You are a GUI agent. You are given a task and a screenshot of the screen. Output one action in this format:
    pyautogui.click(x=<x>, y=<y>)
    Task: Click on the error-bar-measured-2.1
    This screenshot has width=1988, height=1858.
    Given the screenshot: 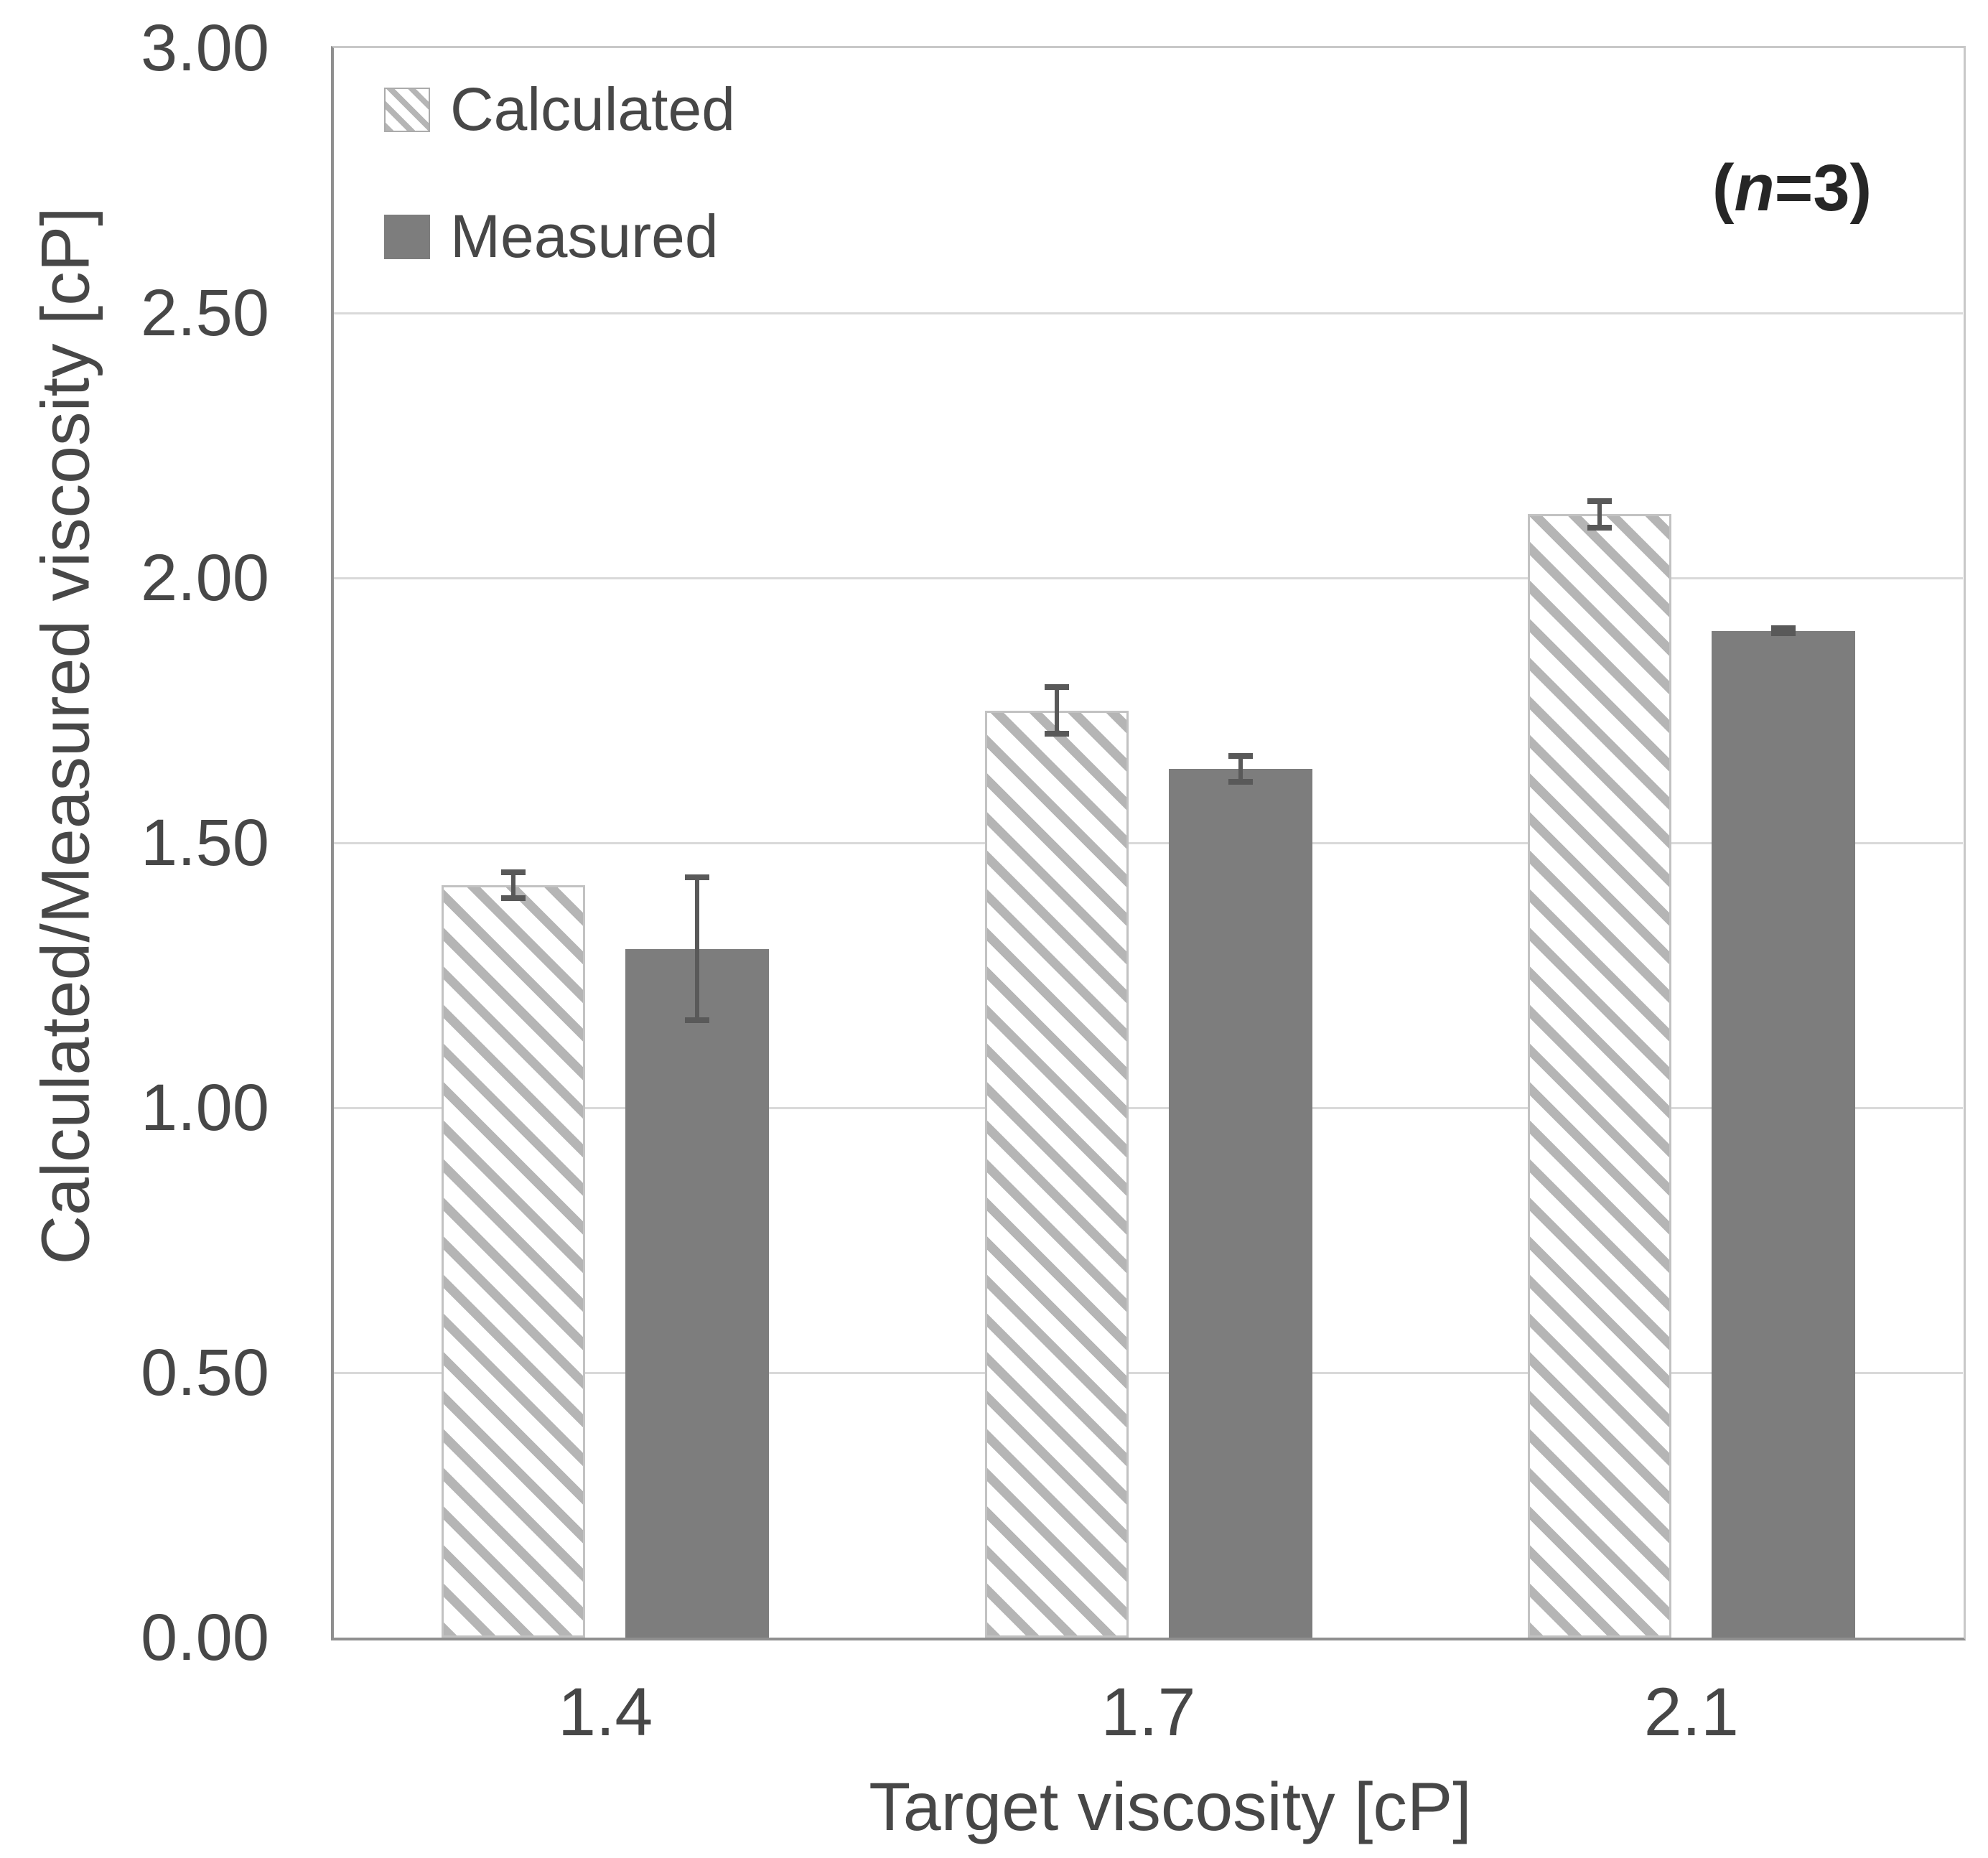 What is the action you would take?
    pyautogui.click(x=1783, y=631)
    